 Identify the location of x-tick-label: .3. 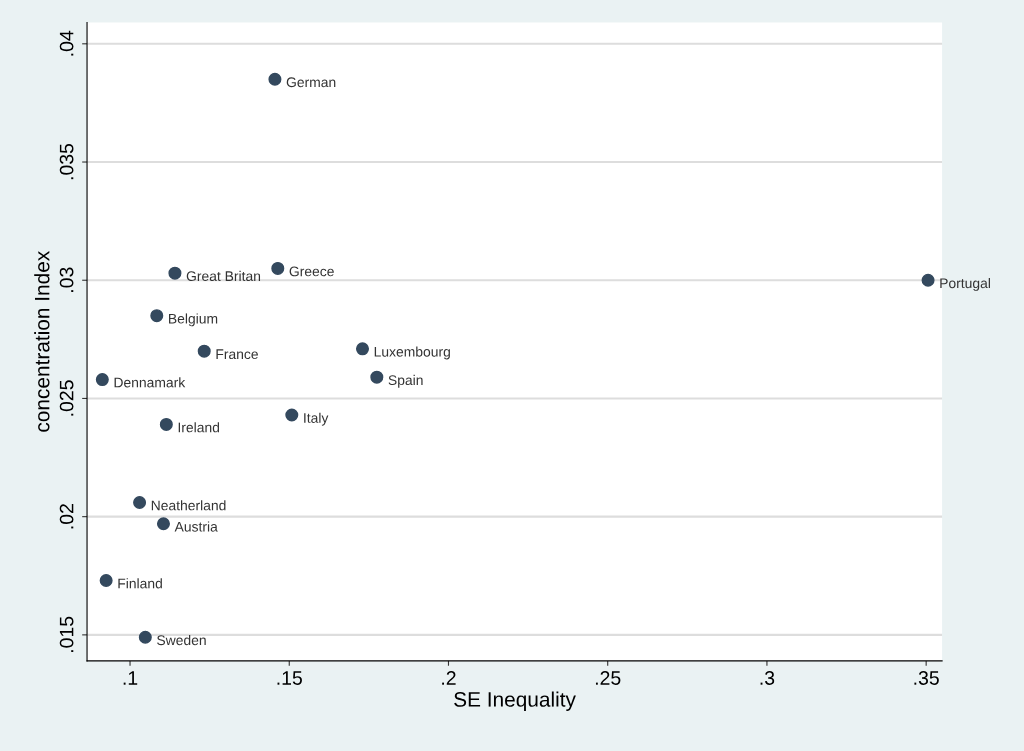
(767, 678).